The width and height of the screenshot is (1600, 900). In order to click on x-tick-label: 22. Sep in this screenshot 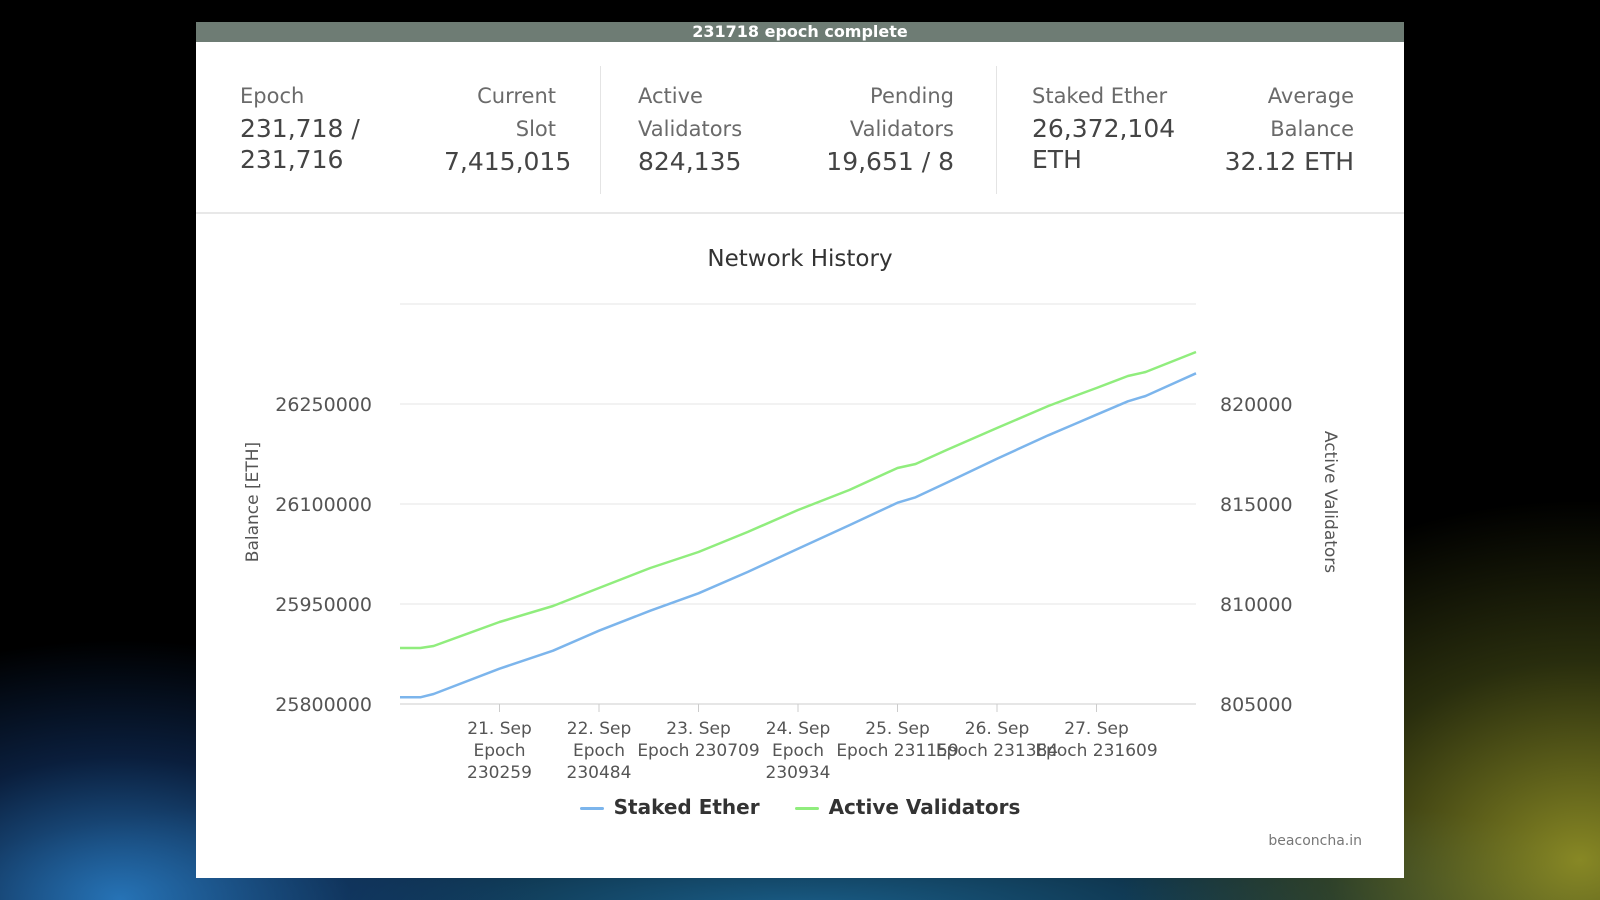, I will do `click(599, 729)`.